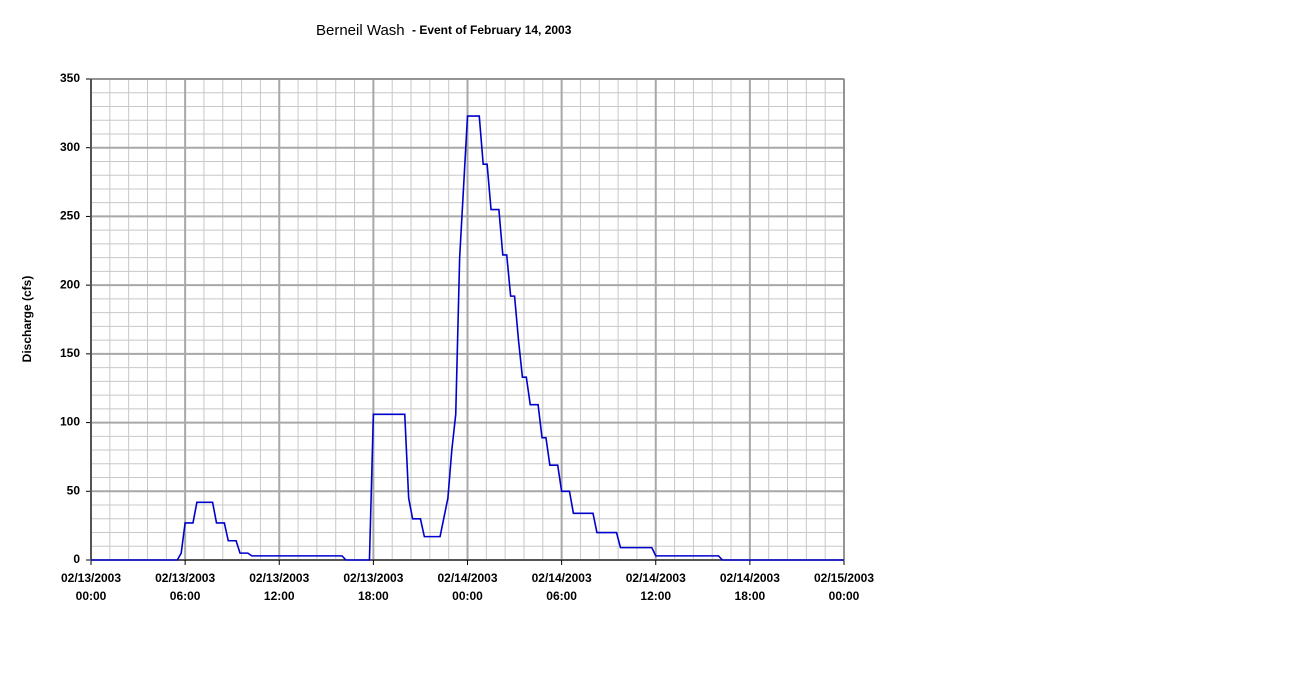 Image resolution: width=1311 pixels, height=694 pixels. Describe the element at coordinates (70, 422) in the screenshot. I see `y-tick-label: 100` at that location.